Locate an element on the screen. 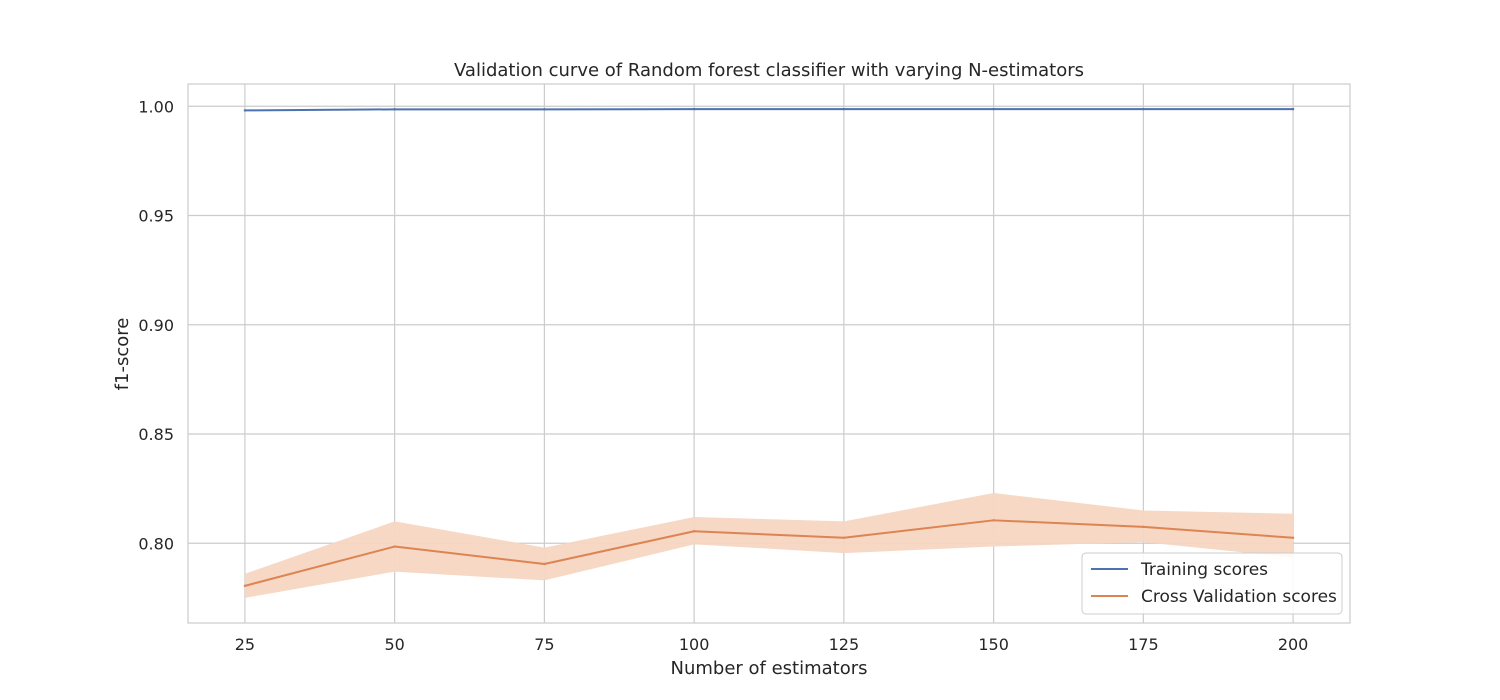  x-tick-label: 175 is located at coordinates (1143, 644).